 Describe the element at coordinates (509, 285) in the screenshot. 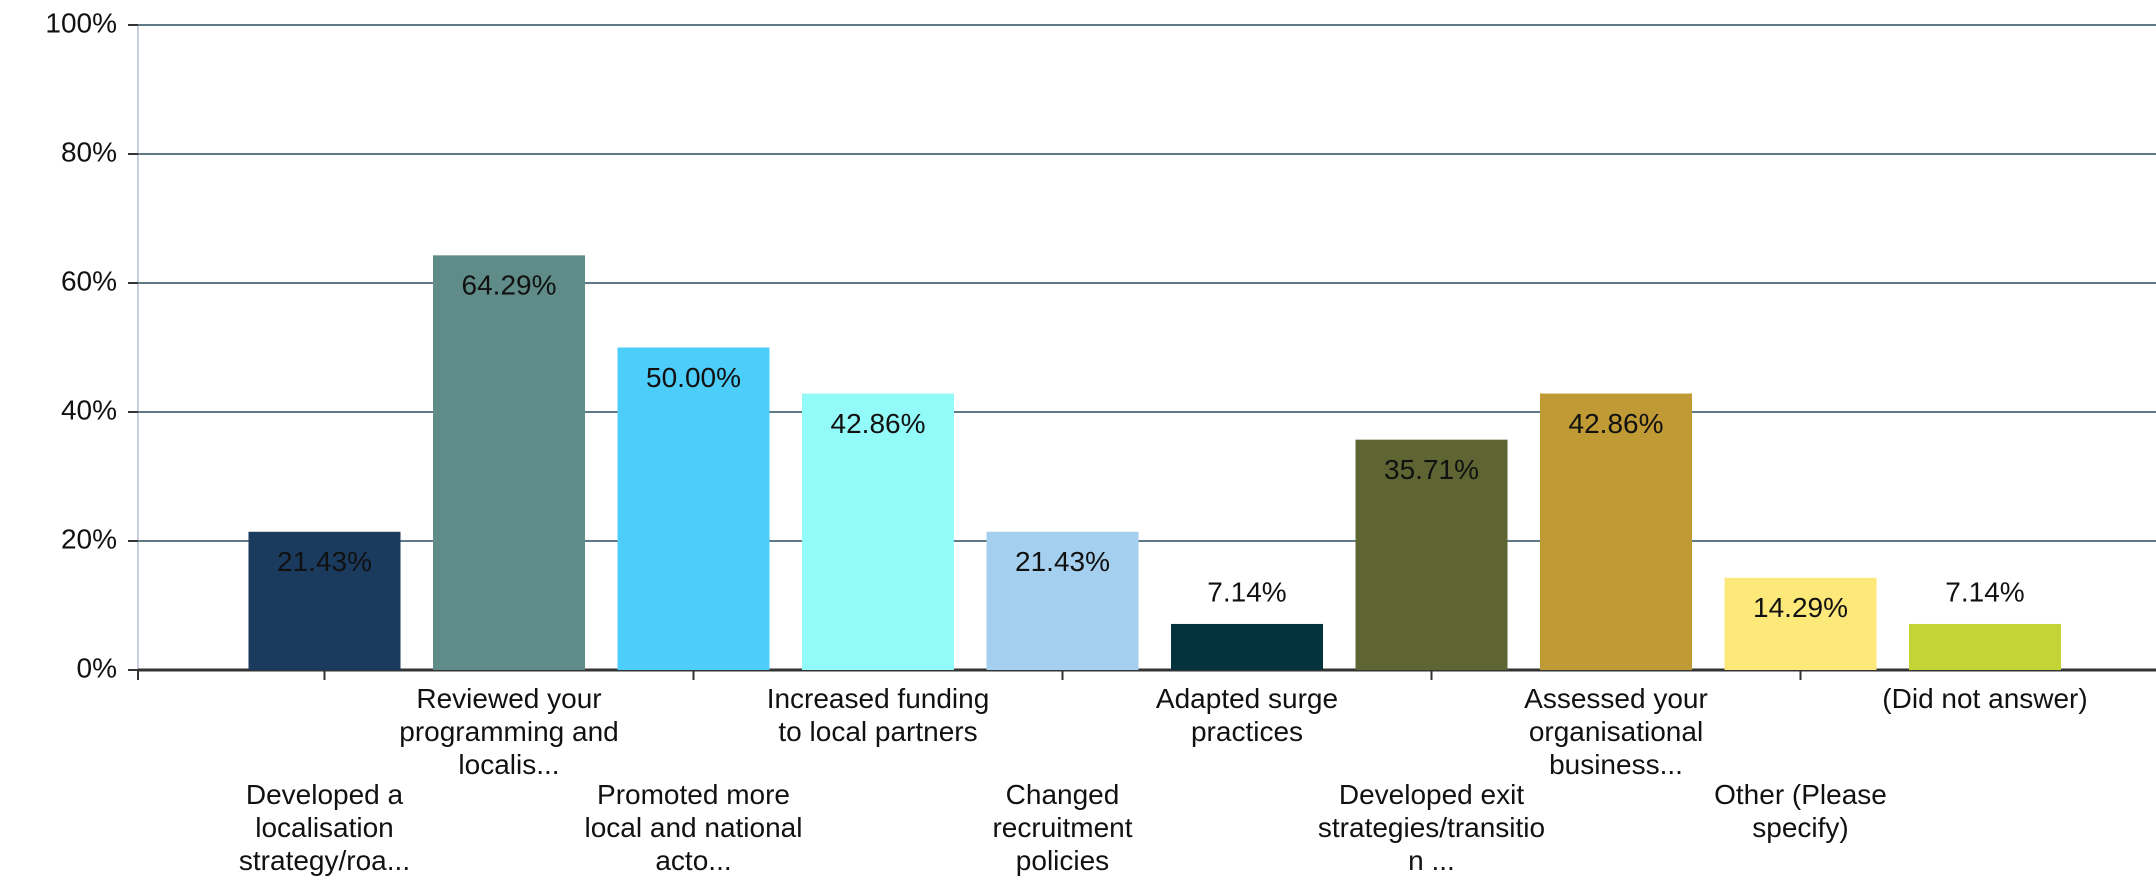

I see `value-label: 64.29%` at that location.